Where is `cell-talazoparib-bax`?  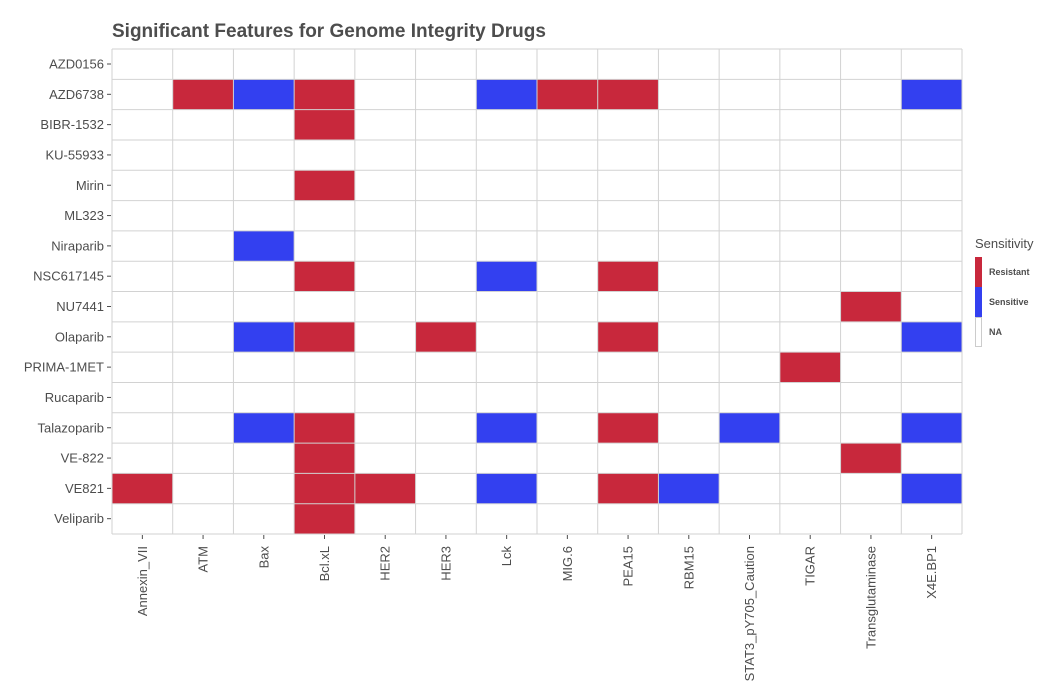
cell-talazoparib-bax is located at coordinates (264, 428).